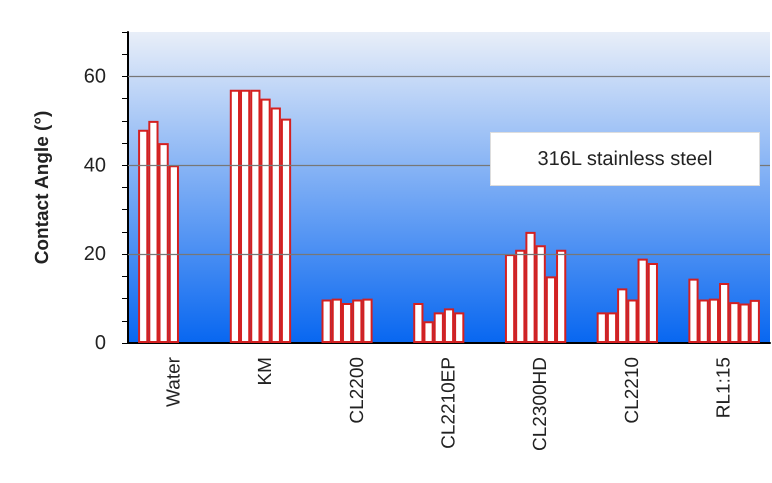  Describe the element at coordinates (42, 187) in the screenshot. I see `y-axis-title: Contact Angle (°)` at that location.